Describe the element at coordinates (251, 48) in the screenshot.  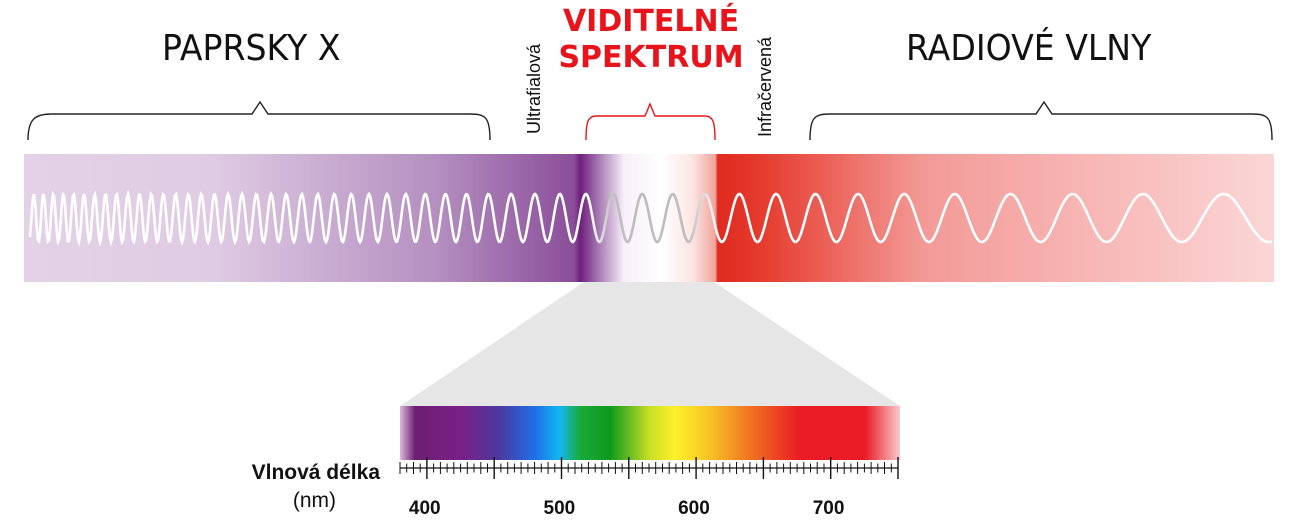
I see `xray-label: PAPRSKY X` at that location.